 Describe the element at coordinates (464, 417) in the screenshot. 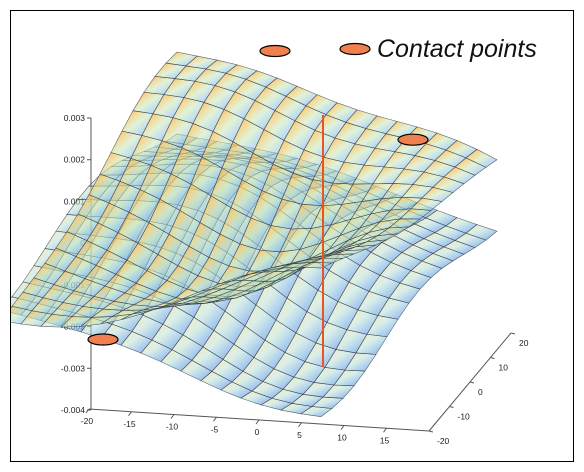

I see `y-tick-label: -10` at that location.